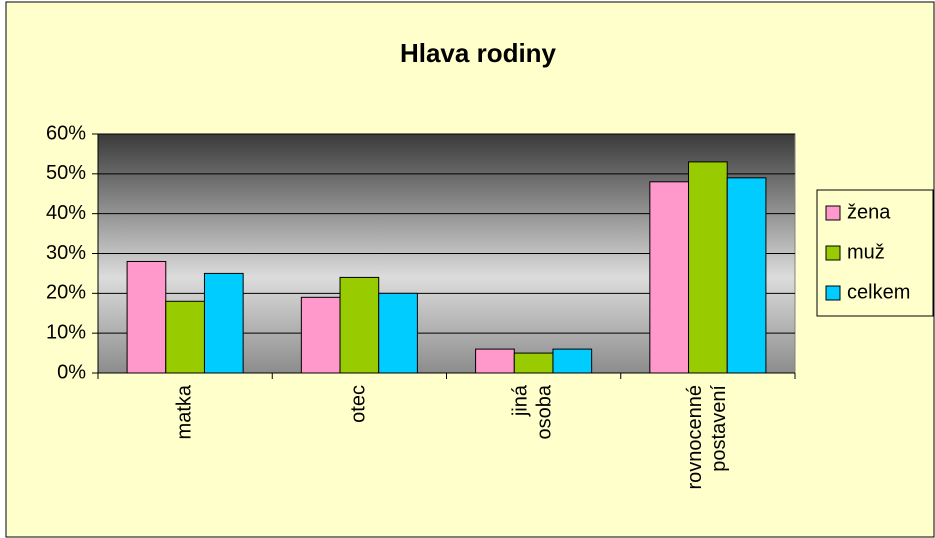  Describe the element at coordinates (66, 332) in the screenshot. I see `y-tick-label: 10%` at that location.